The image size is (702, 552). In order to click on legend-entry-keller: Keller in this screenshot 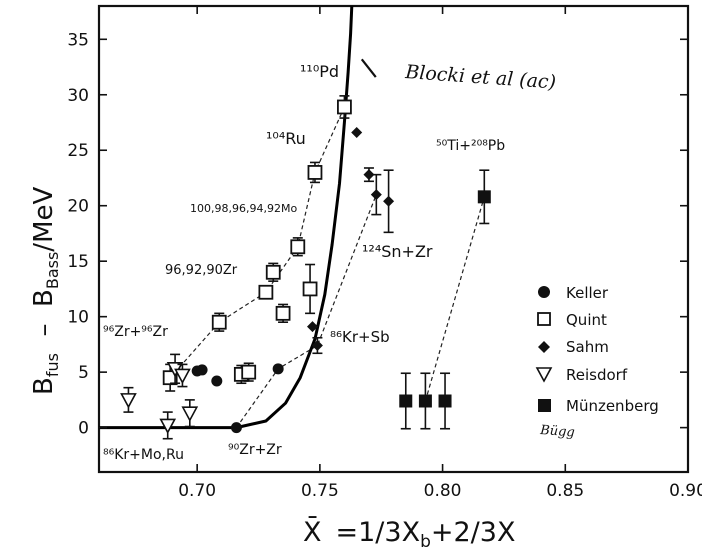, I will do `click(573, 293)`.